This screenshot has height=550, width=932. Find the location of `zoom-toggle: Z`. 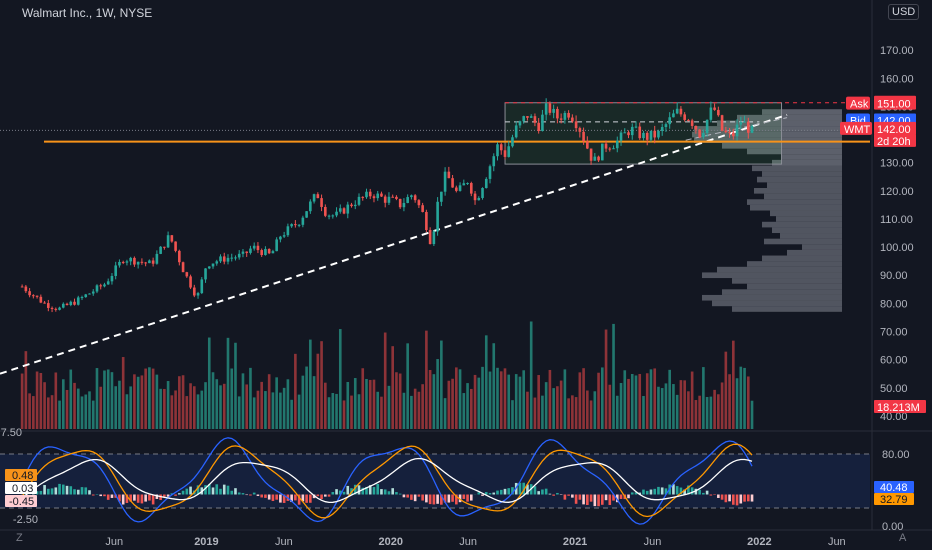

zoom-toggle: Z is located at coordinates (19, 538).